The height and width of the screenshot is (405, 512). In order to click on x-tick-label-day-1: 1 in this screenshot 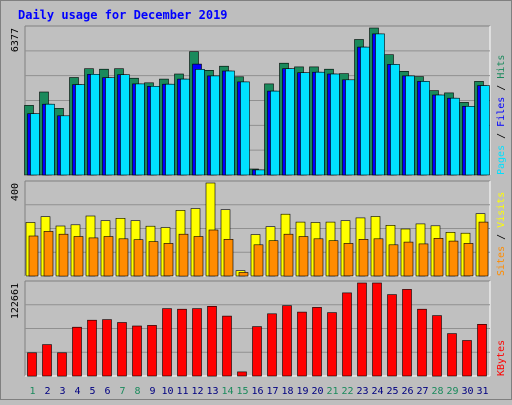, I will do `click(32, 391)`.